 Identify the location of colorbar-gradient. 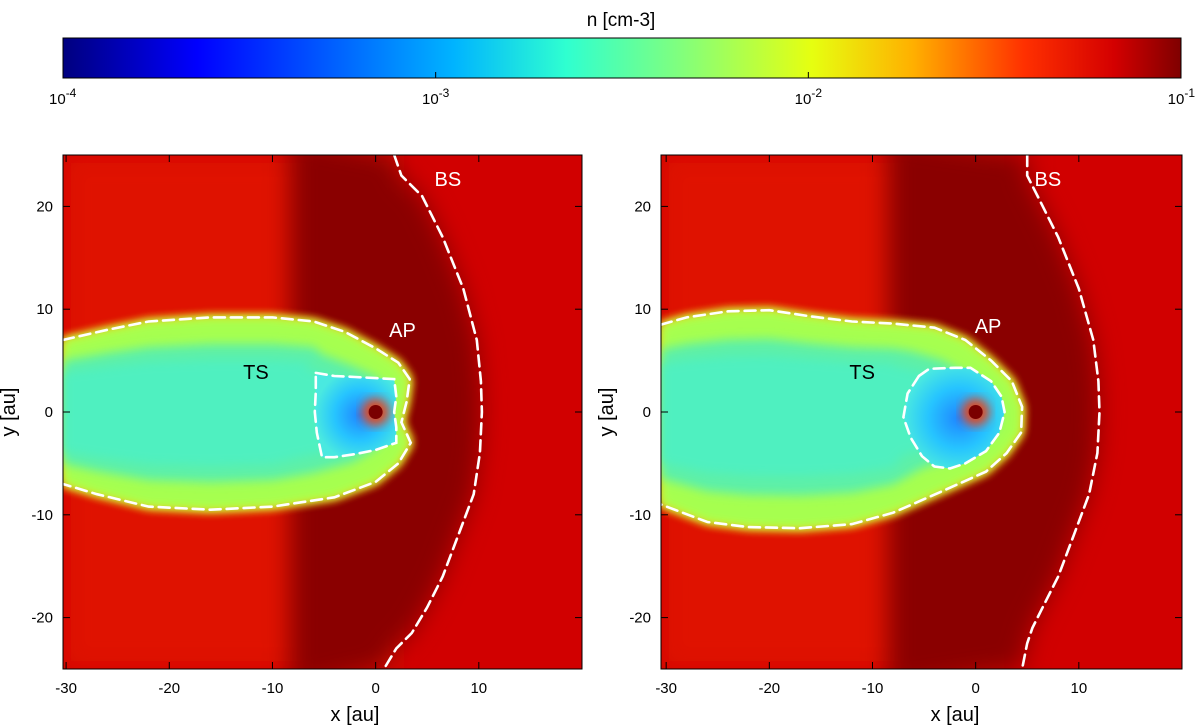
(622, 58).